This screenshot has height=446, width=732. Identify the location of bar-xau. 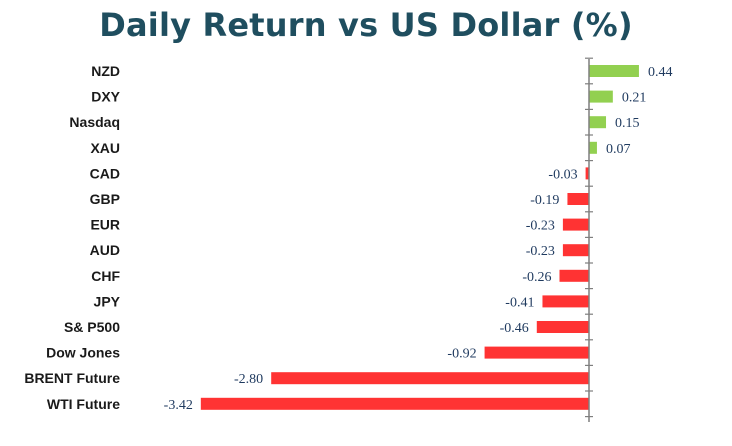
(593, 147).